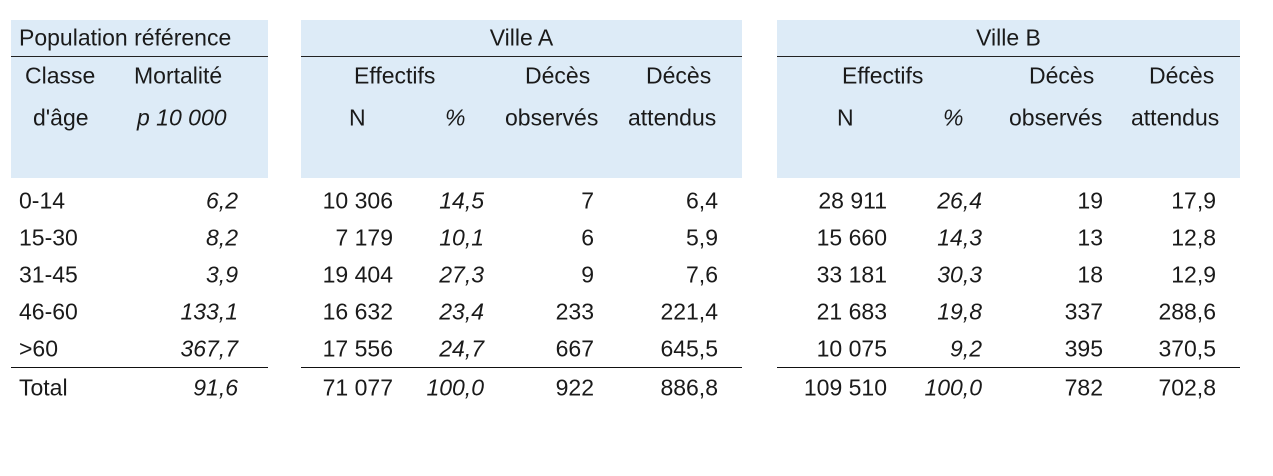 The image size is (1273, 476). I want to click on age-class: 31-45, so click(48, 274).